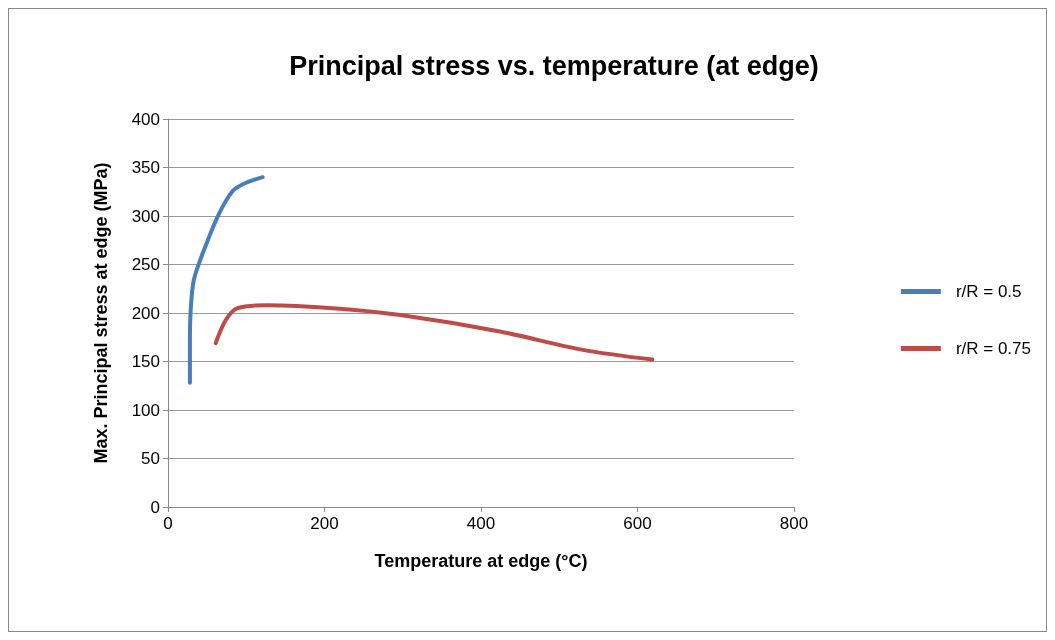 The image size is (1055, 640). What do you see at coordinates (145, 313) in the screenshot?
I see `y-tick-label: 200` at bounding box center [145, 313].